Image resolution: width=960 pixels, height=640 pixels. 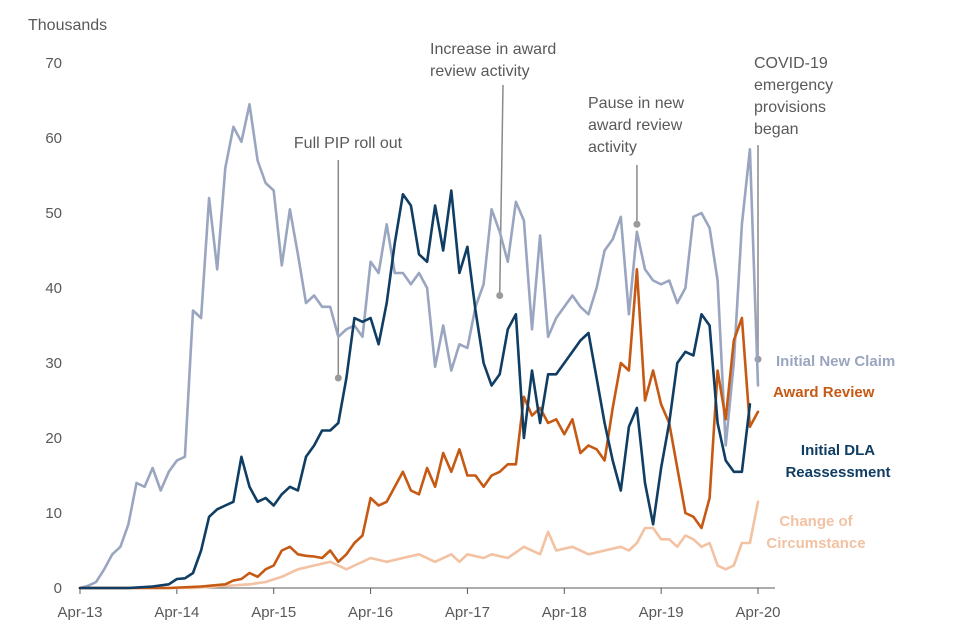 What do you see at coordinates (67, 25) in the screenshot?
I see `y-axis-unit-label: Thousands` at bounding box center [67, 25].